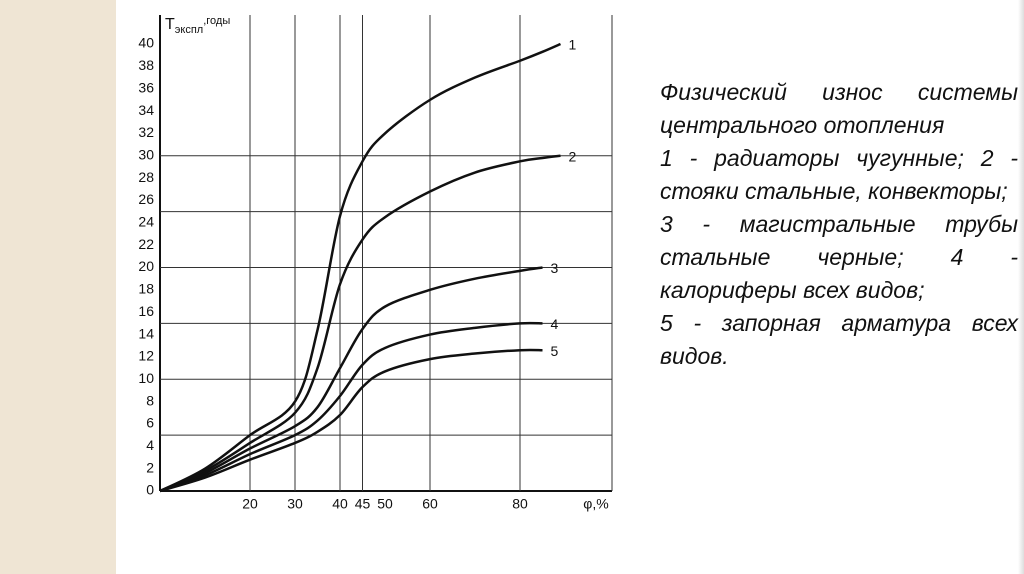 Image resolution: width=1024 pixels, height=574 pixels. Describe the element at coordinates (573, 156) in the screenshot. I see `series-label: 2` at that location.